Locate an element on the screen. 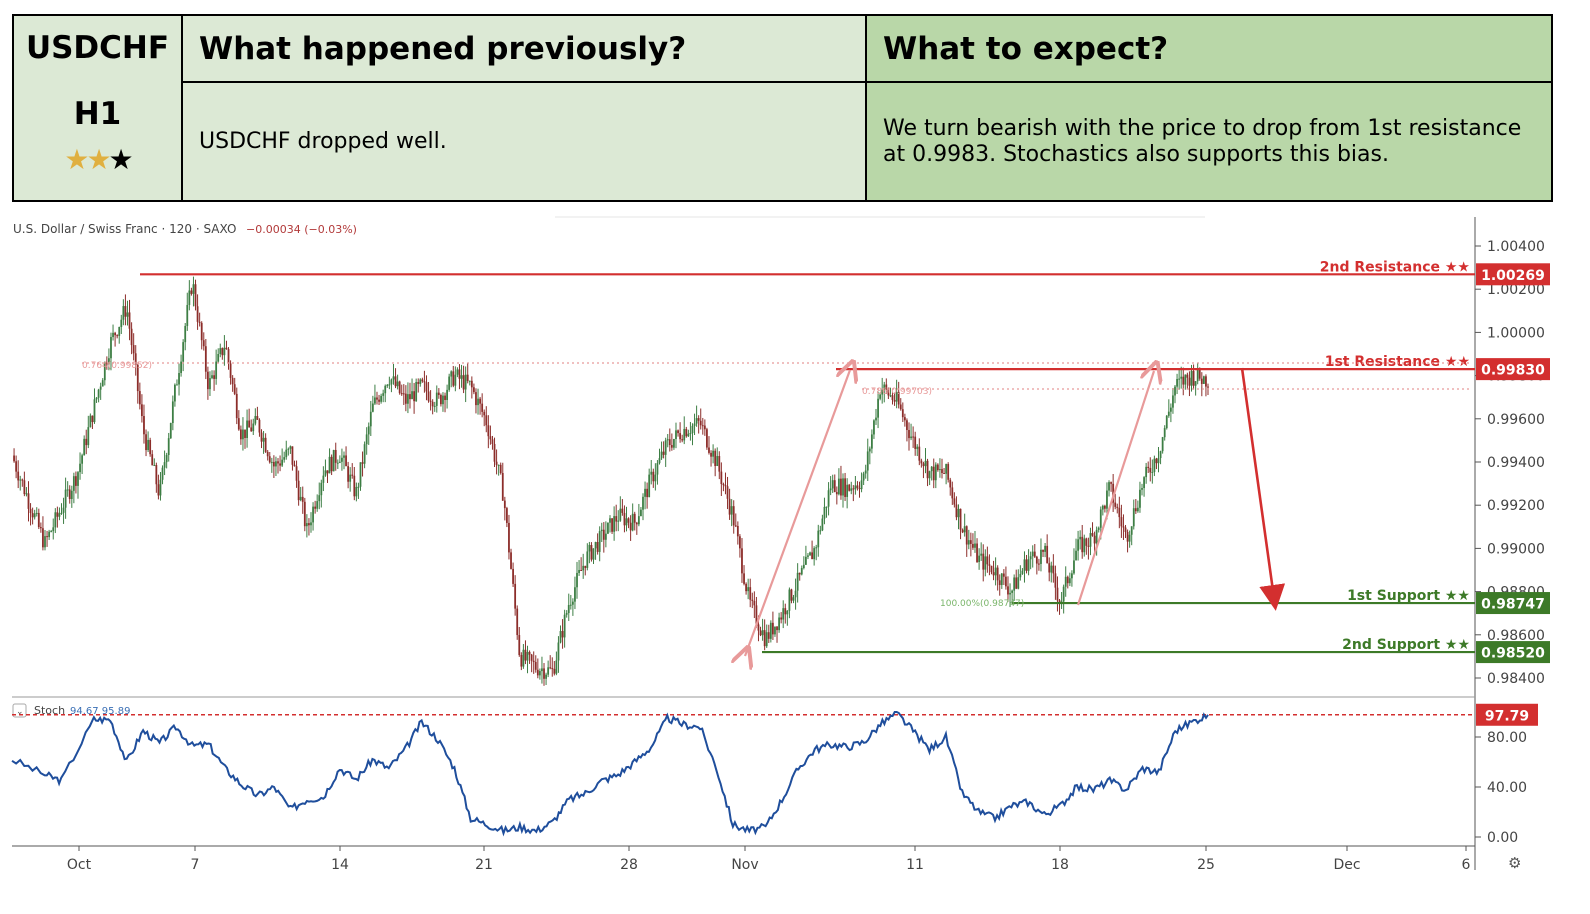 The image size is (1590, 914). resistance-price-badge is located at coordinates (1513, 369).